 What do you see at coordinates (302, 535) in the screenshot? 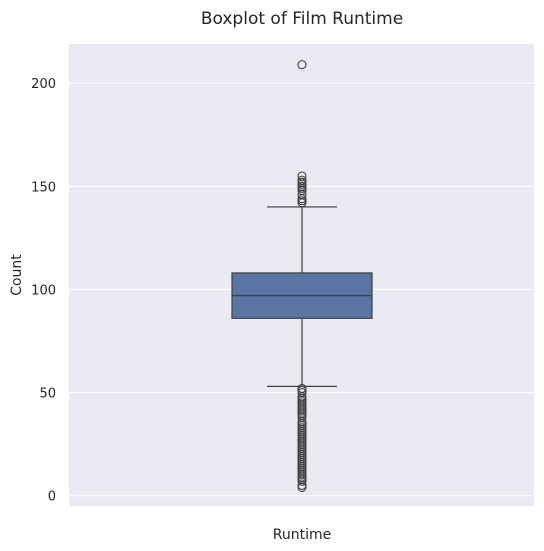
I see `x-axis-label: Runtime` at bounding box center [302, 535].